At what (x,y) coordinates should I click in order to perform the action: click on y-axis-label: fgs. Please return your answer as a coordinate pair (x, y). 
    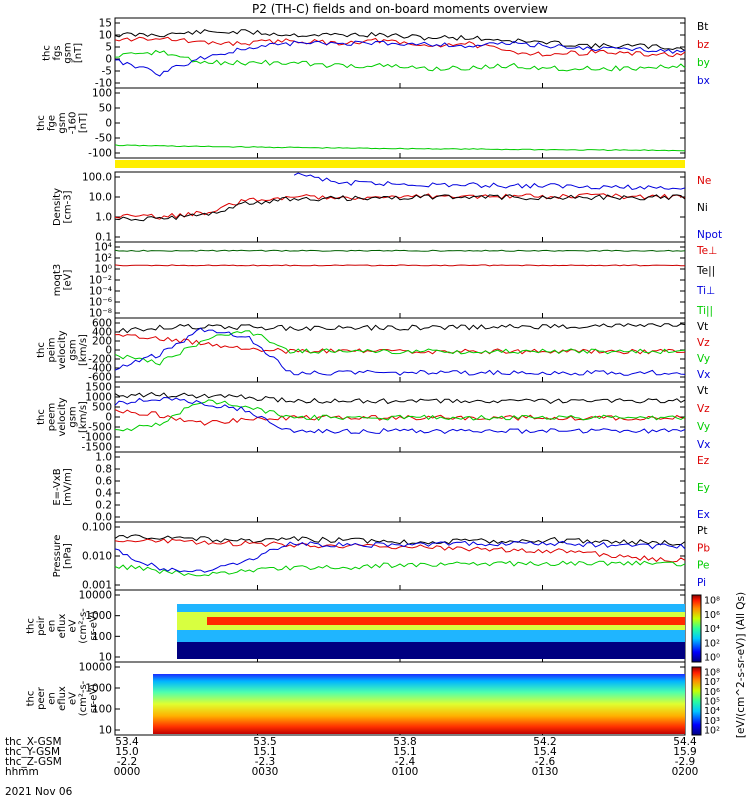
    Looking at the image, I should click on (57, 52).